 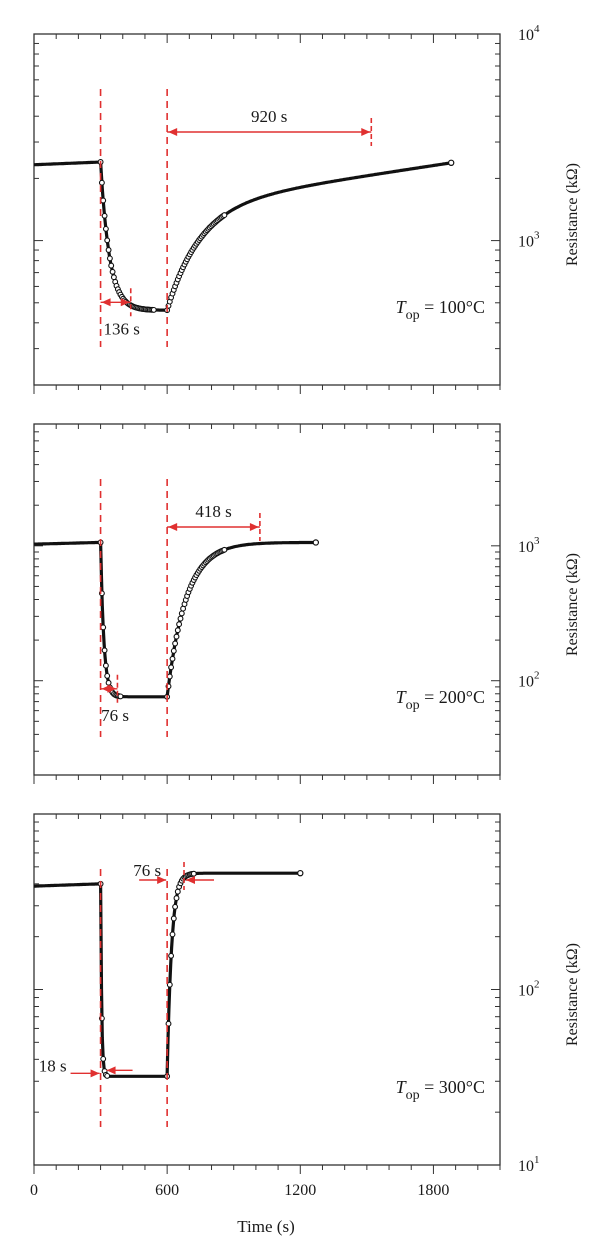 What do you see at coordinates (213, 511) in the screenshot?
I see `recovery-time-label: 418 s` at bounding box center [213, 511].